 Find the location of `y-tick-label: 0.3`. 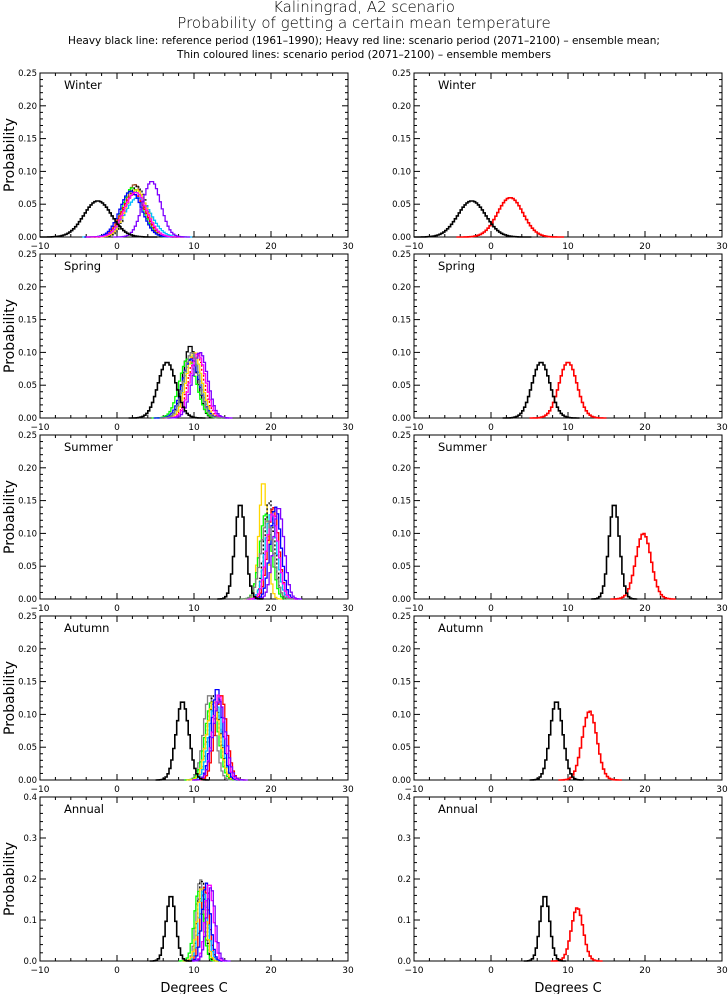

y-tick-label: 0.3 is located at coordinates (30, 839).